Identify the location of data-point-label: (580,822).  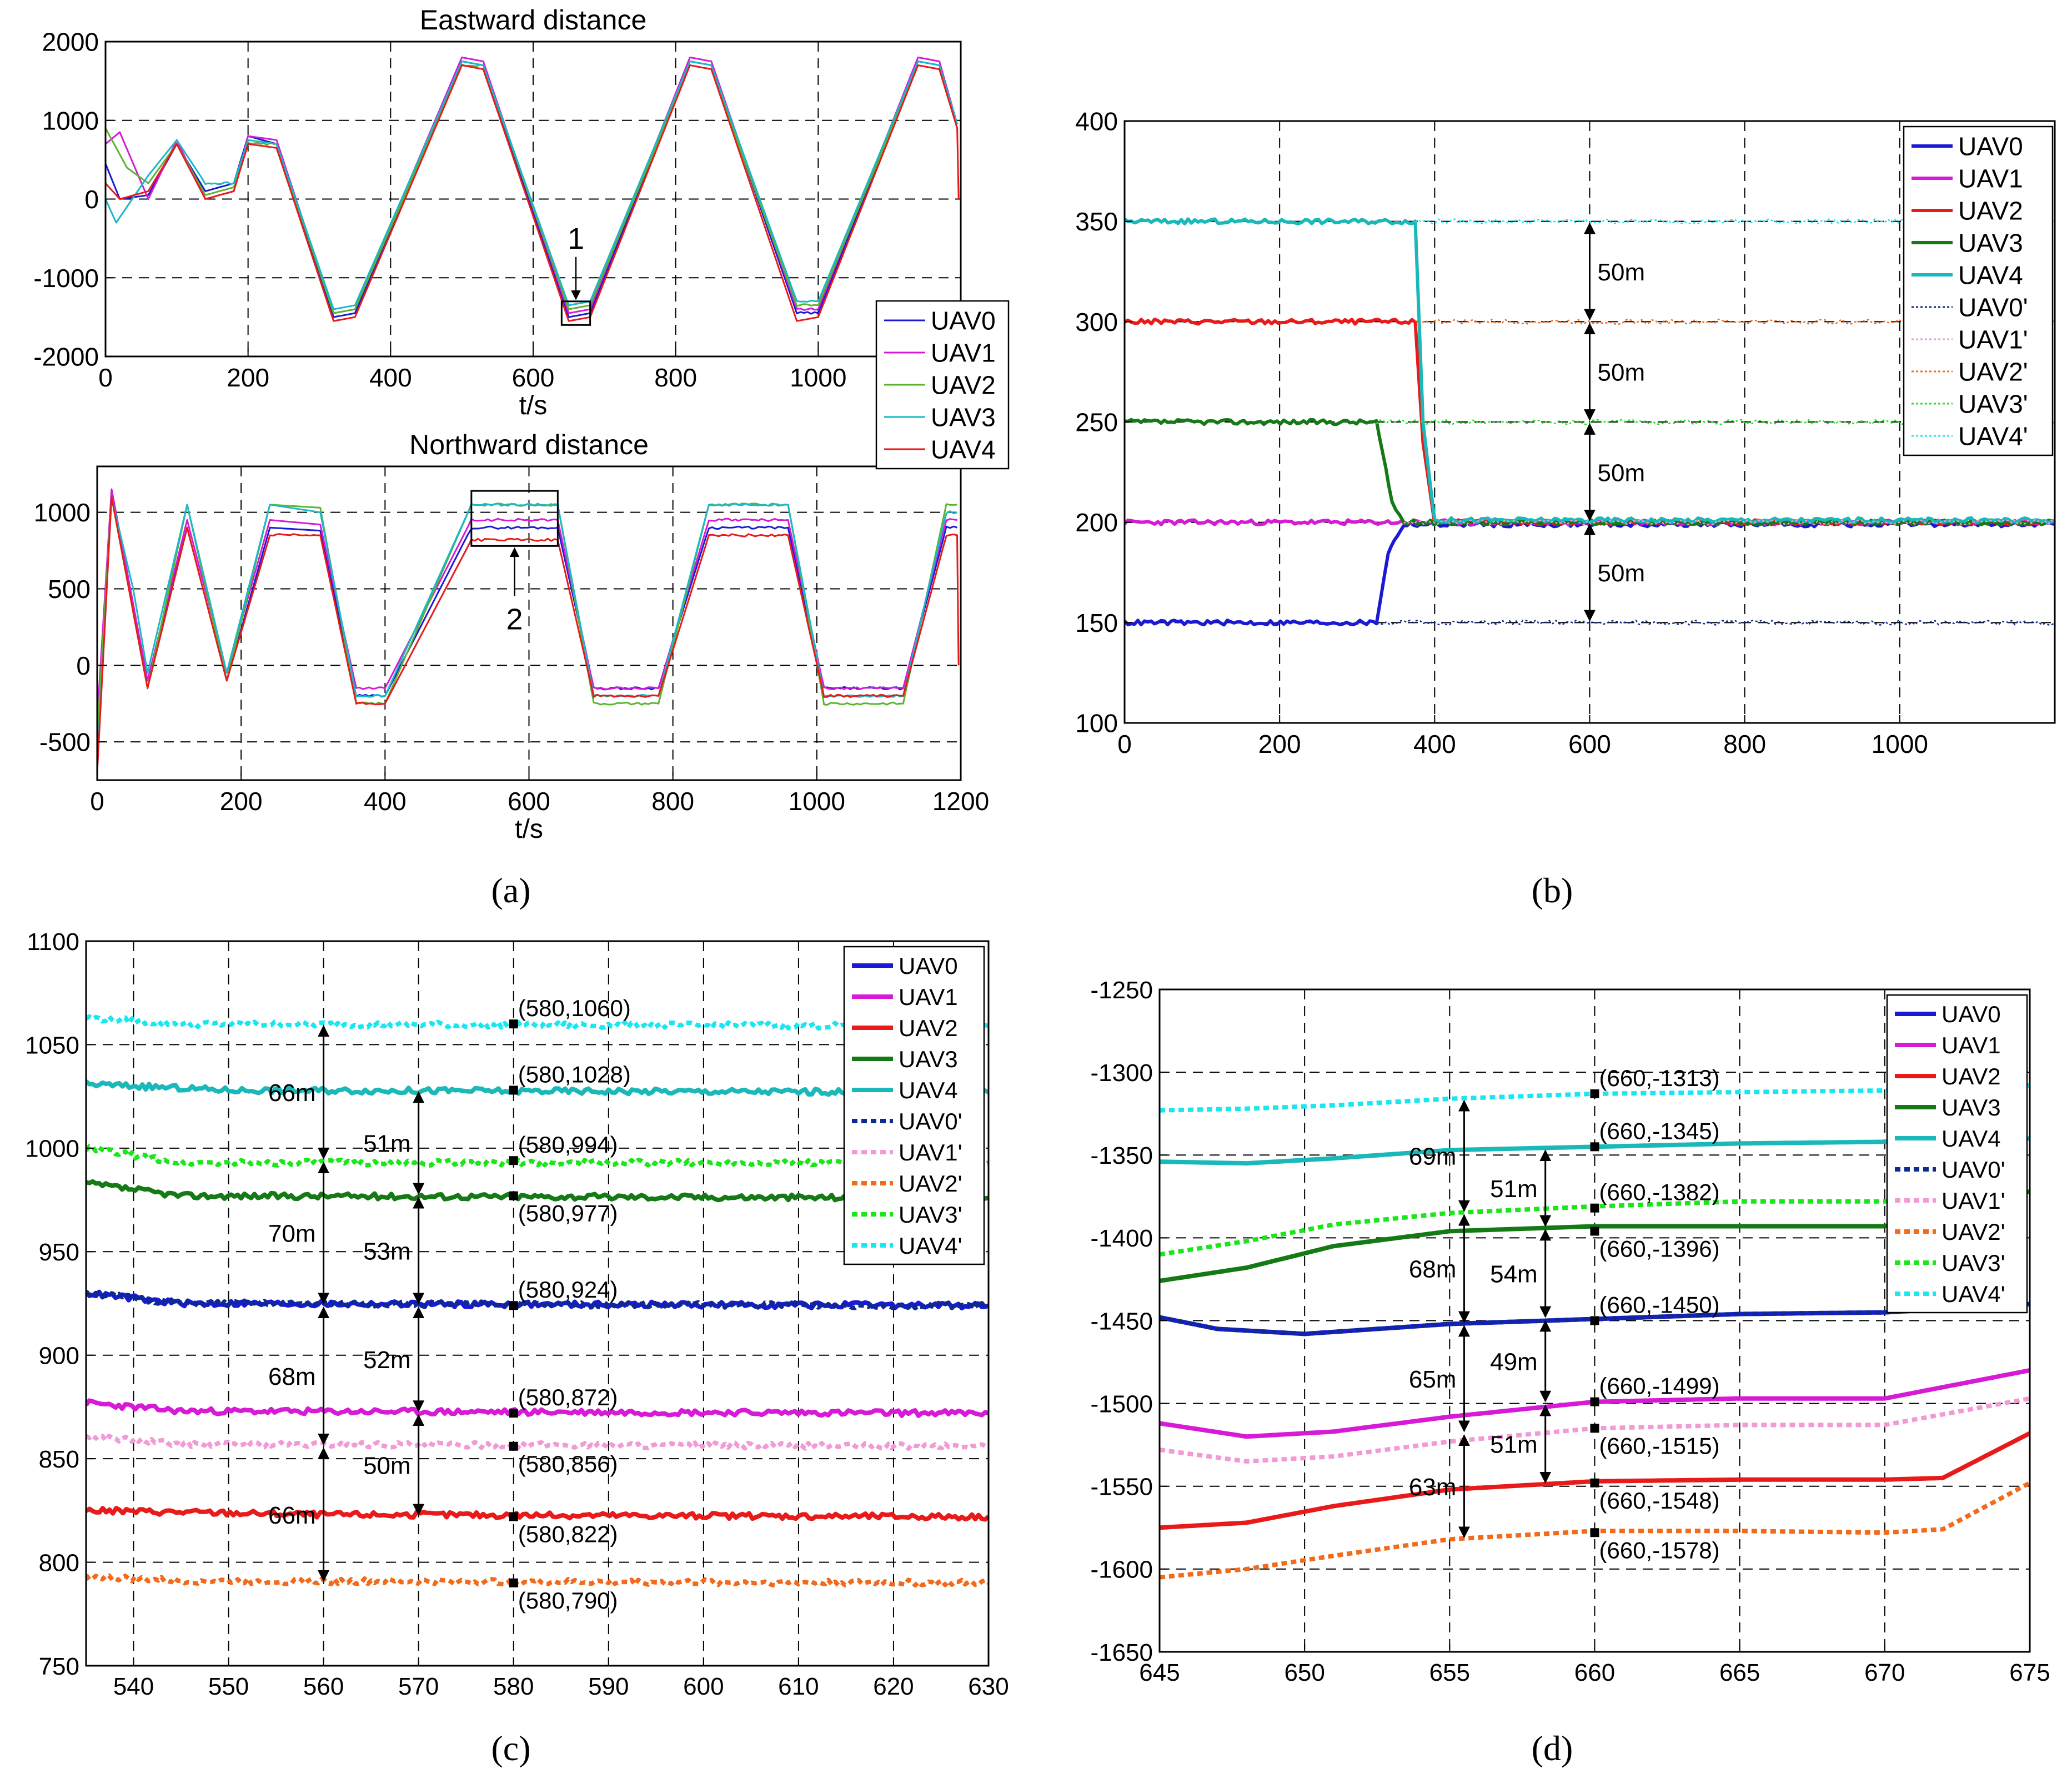
(568, 1534).